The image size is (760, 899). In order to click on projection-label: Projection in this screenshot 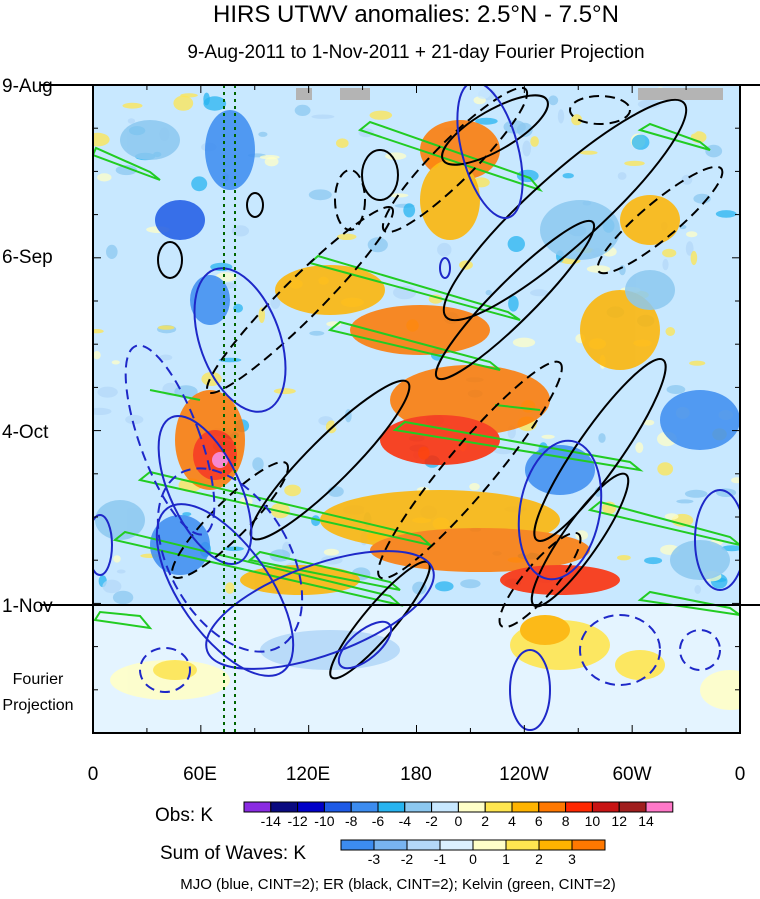, I will do `click(37, 705)`.